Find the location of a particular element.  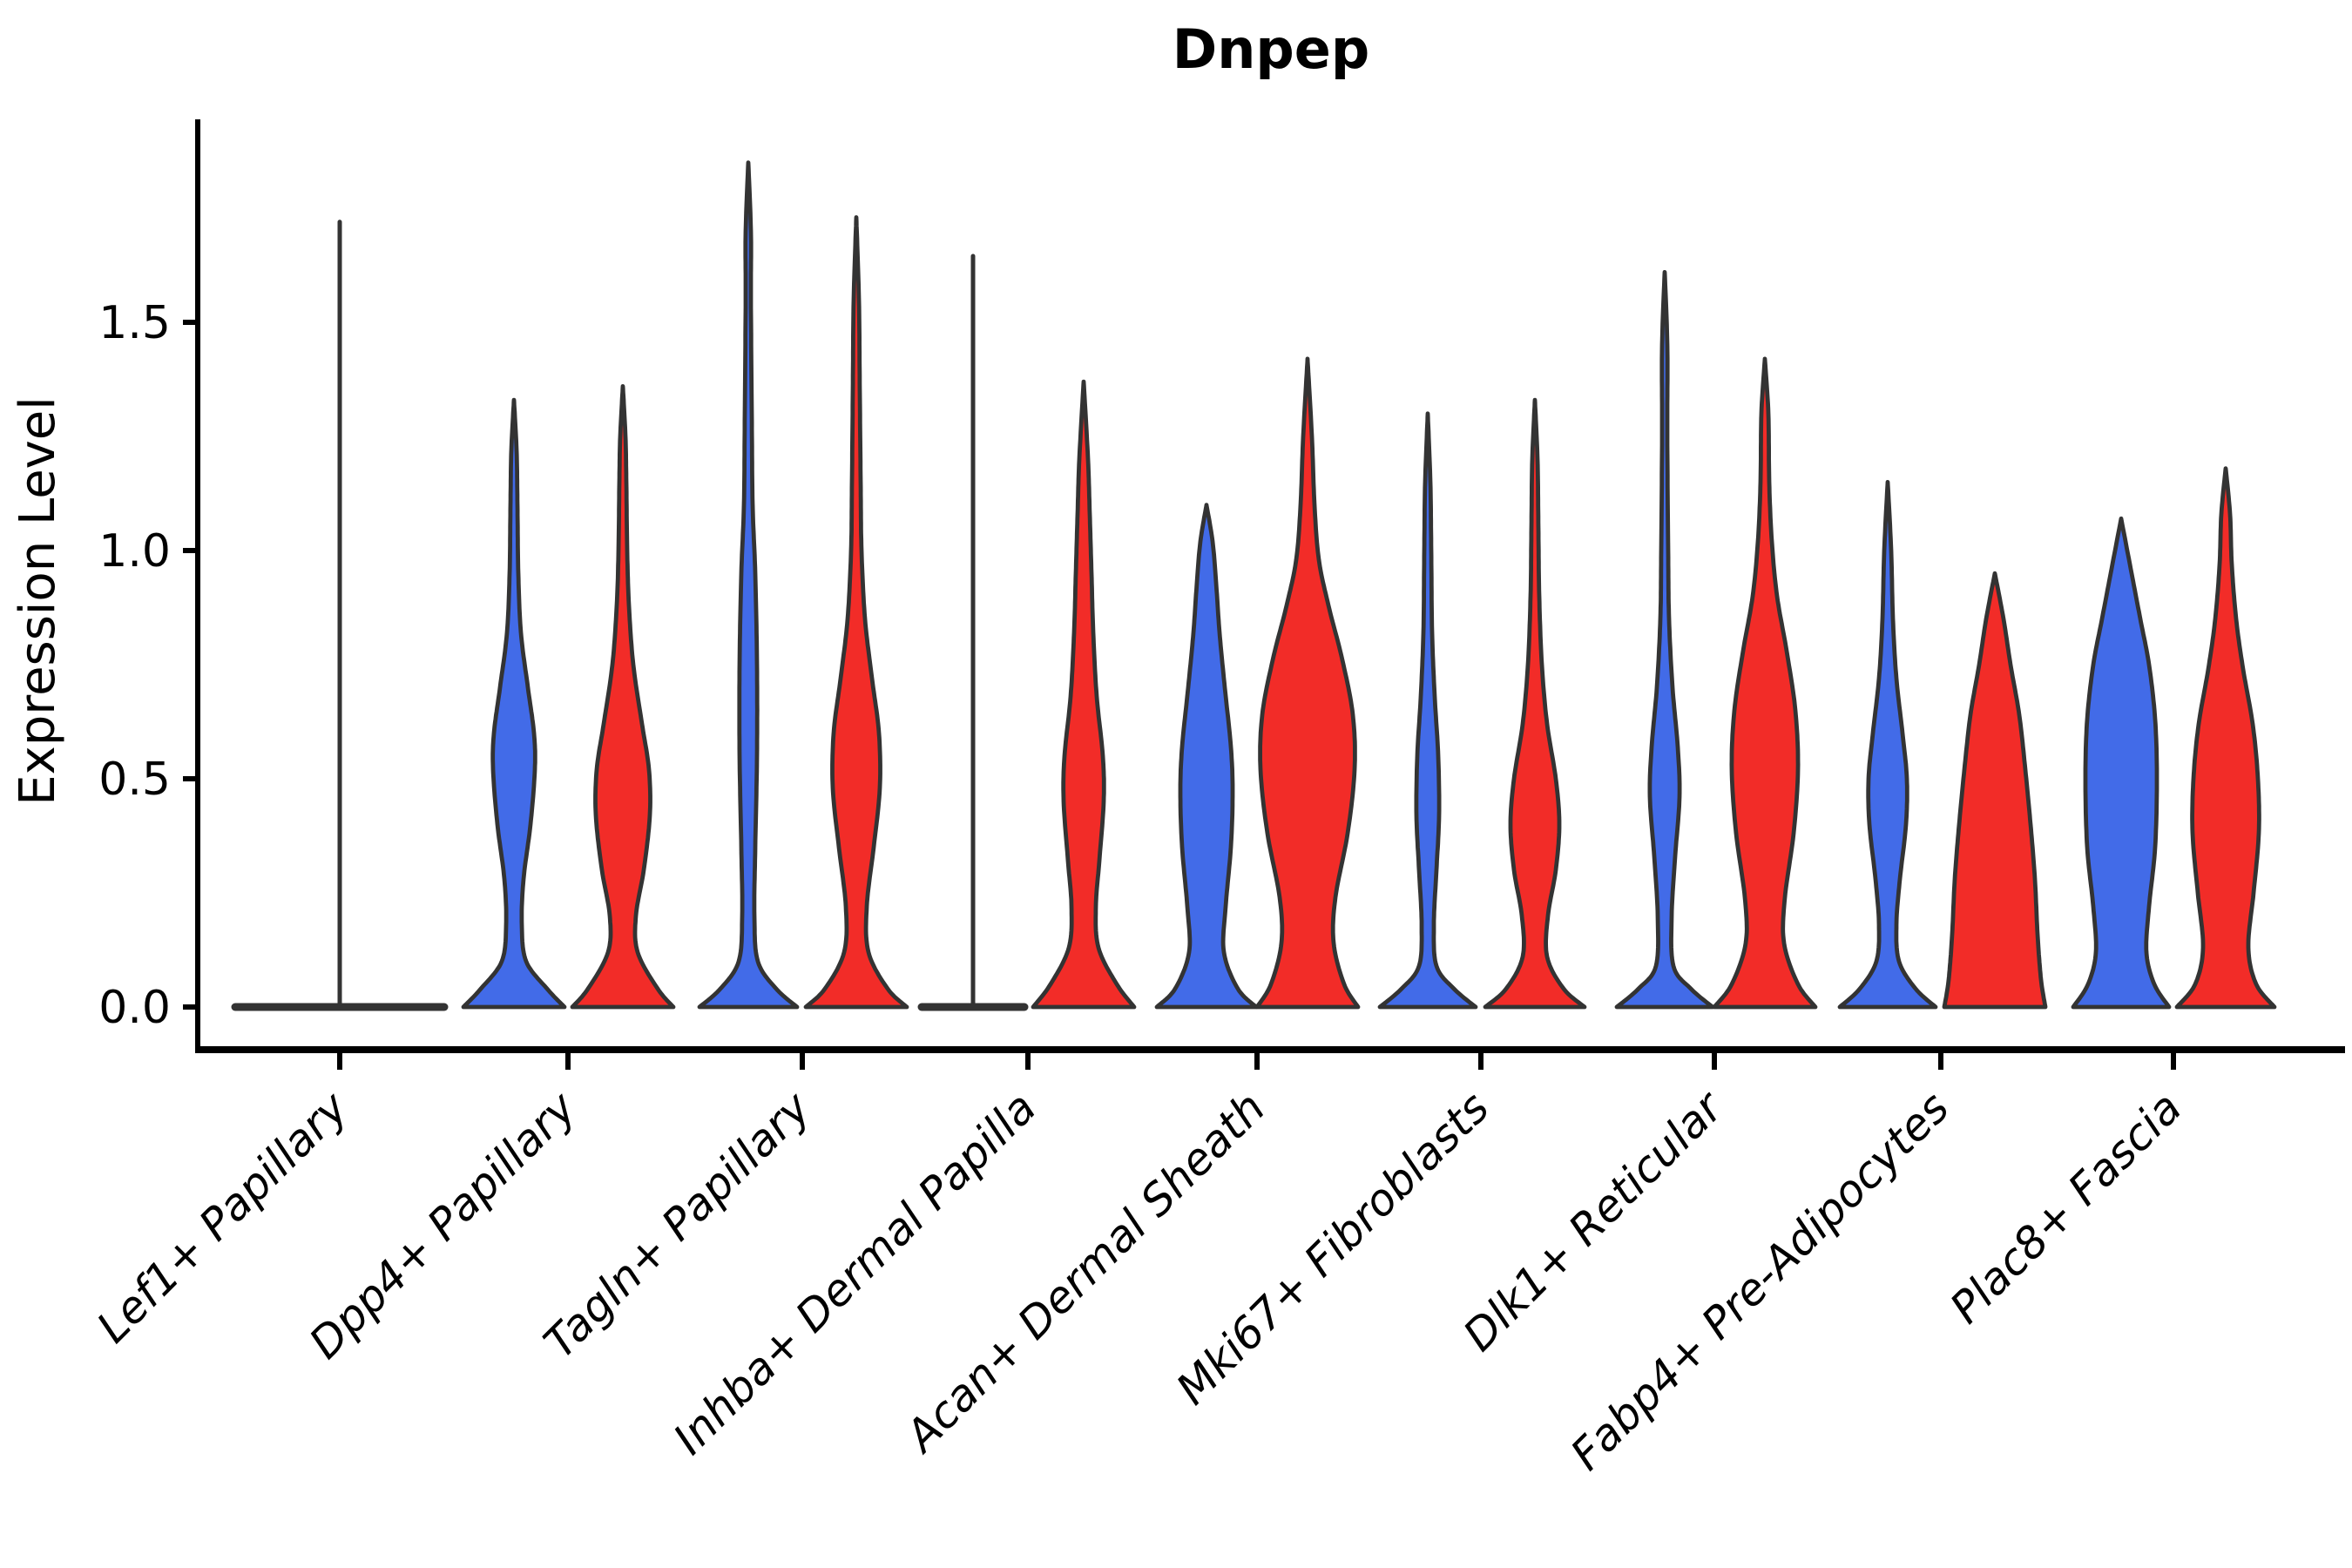

x-tick-label-3: Inhba+ Dermal Papilla is located at coordinates (854, 1272).